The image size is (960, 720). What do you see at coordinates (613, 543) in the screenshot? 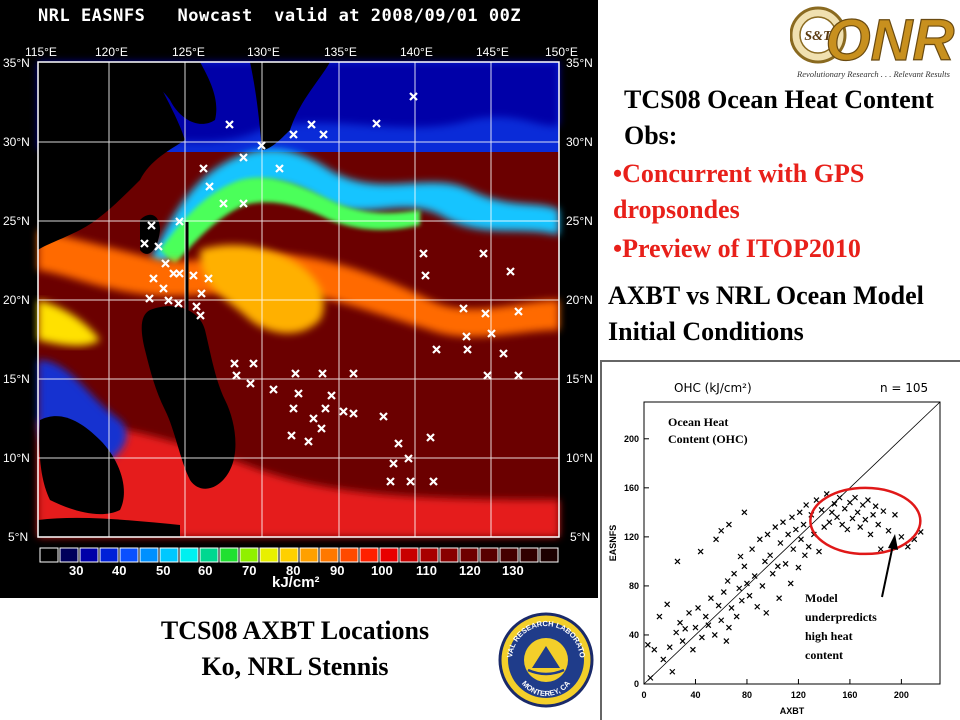
I see `y-axis-label: EASNFS` at bounding box center [613, 543].